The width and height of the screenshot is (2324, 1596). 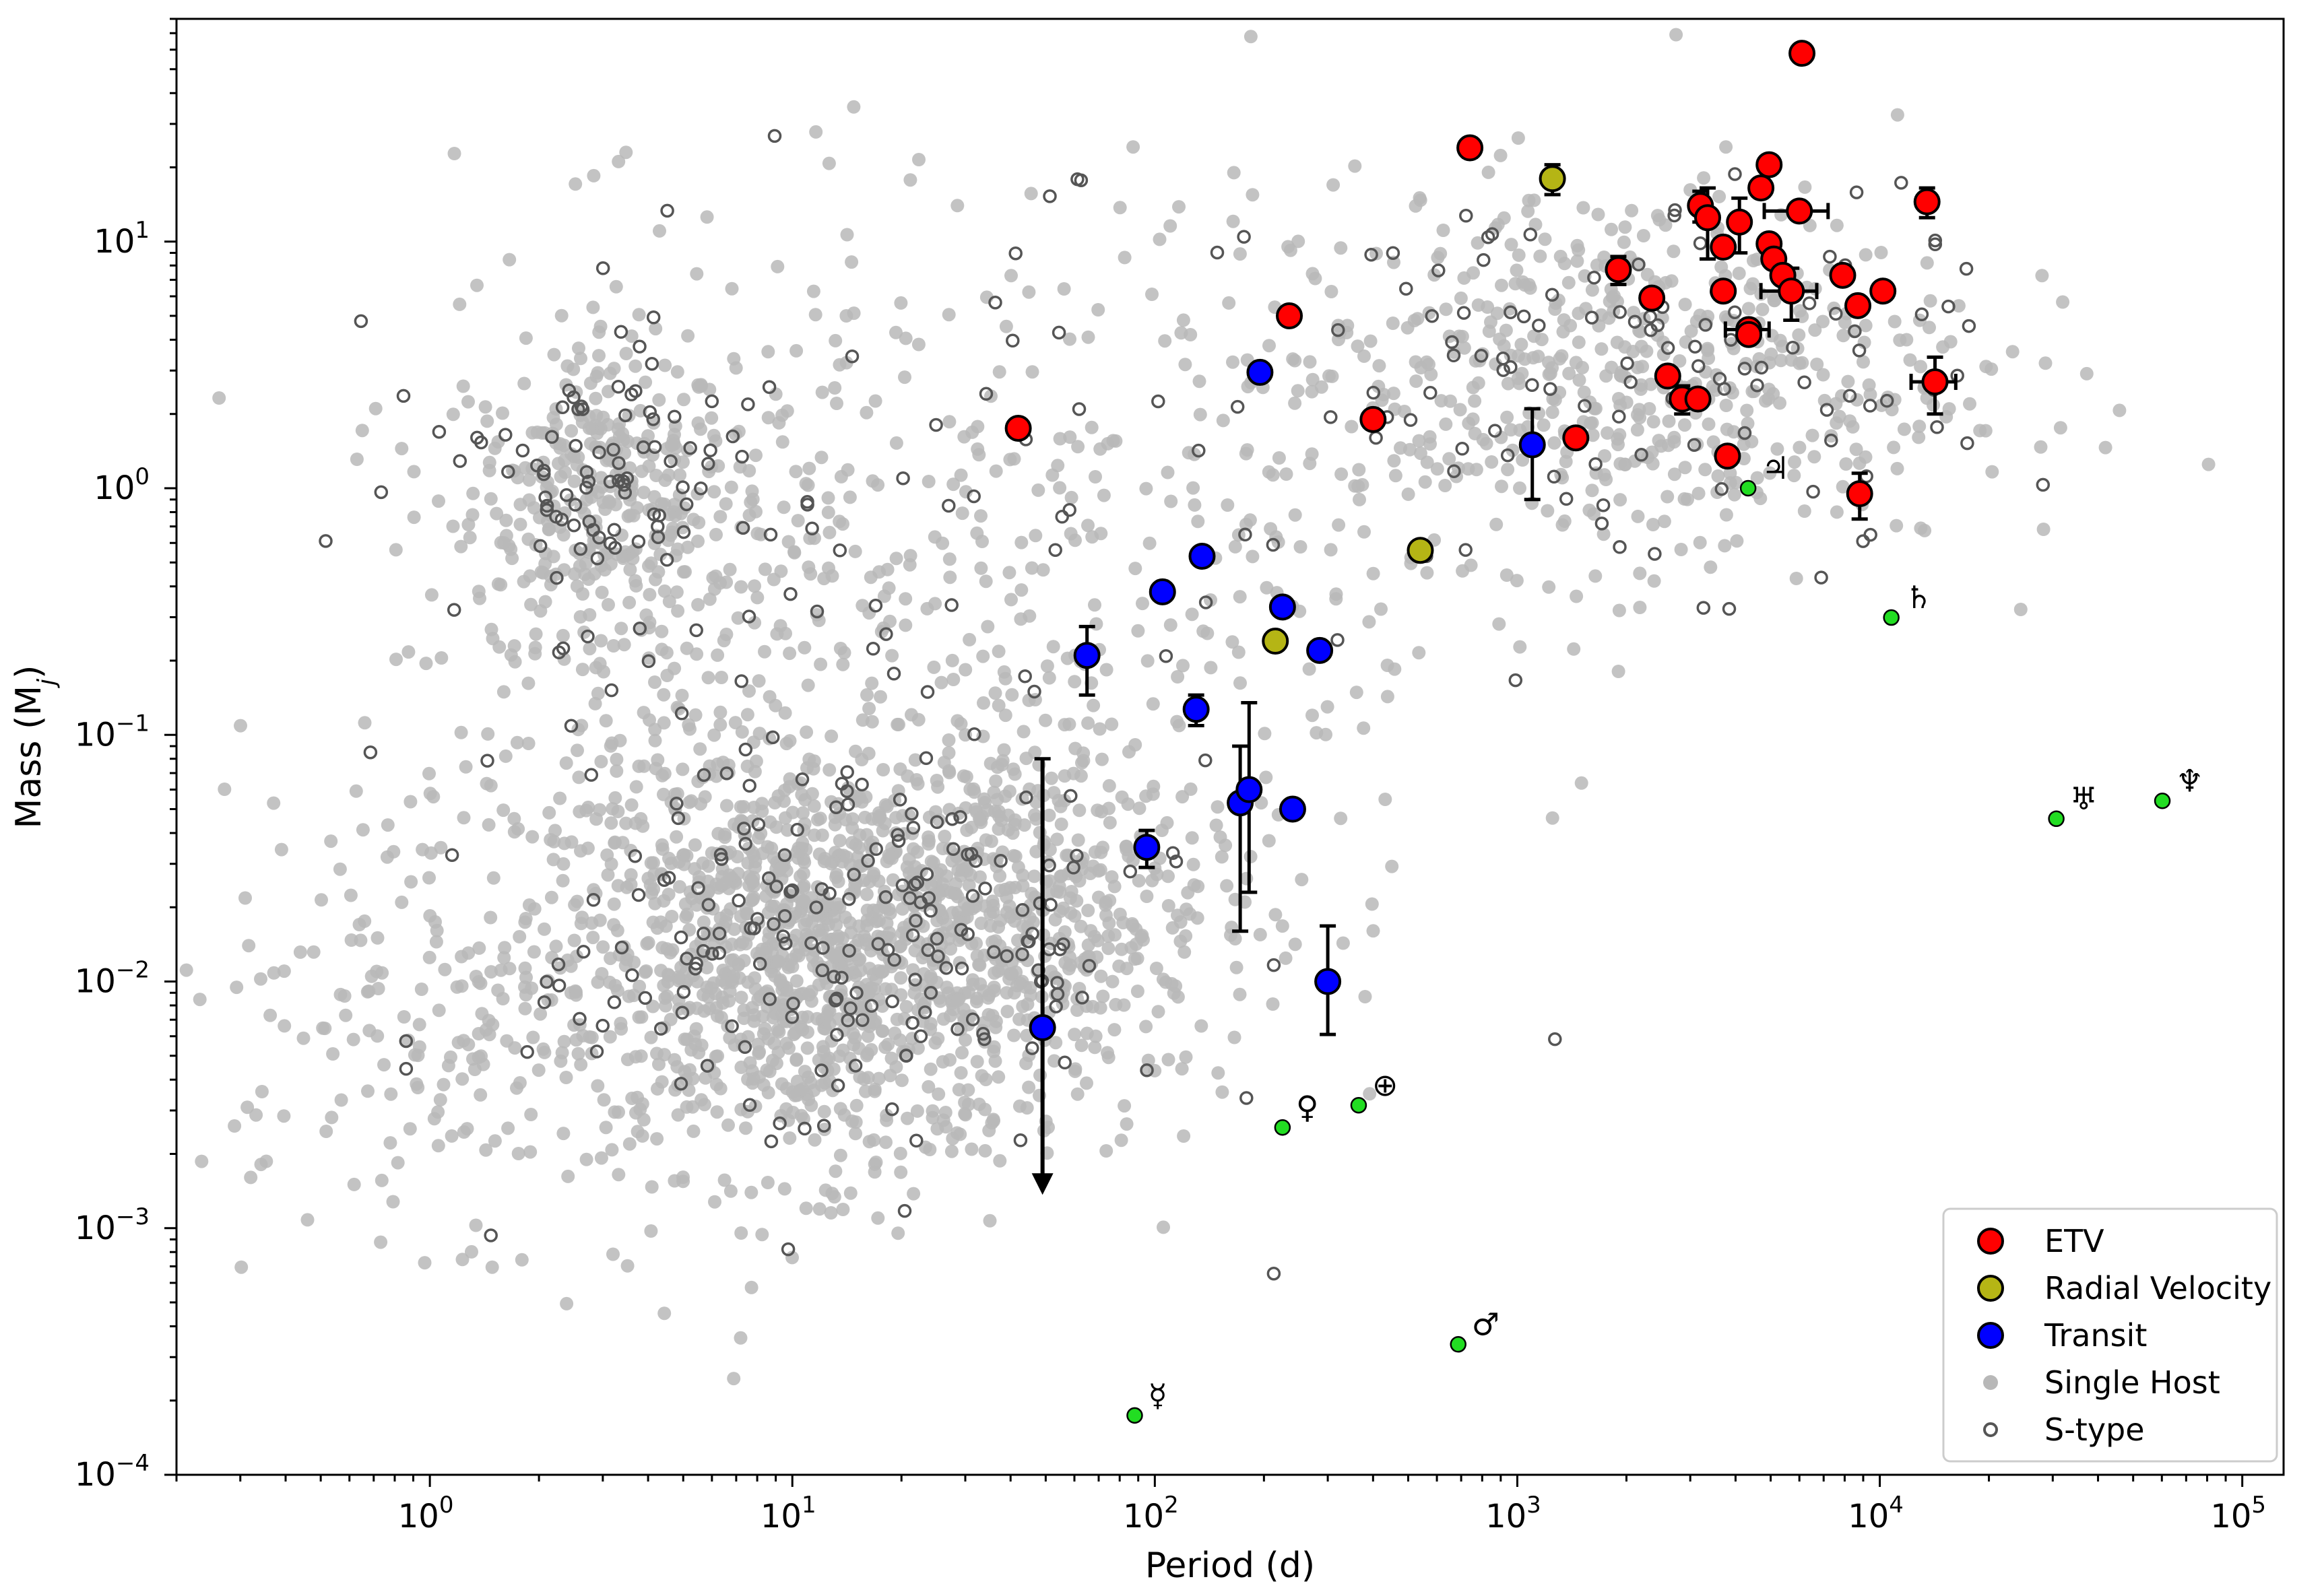 I want to click on tick-exponent: −3, so click(x=133, y=1216).